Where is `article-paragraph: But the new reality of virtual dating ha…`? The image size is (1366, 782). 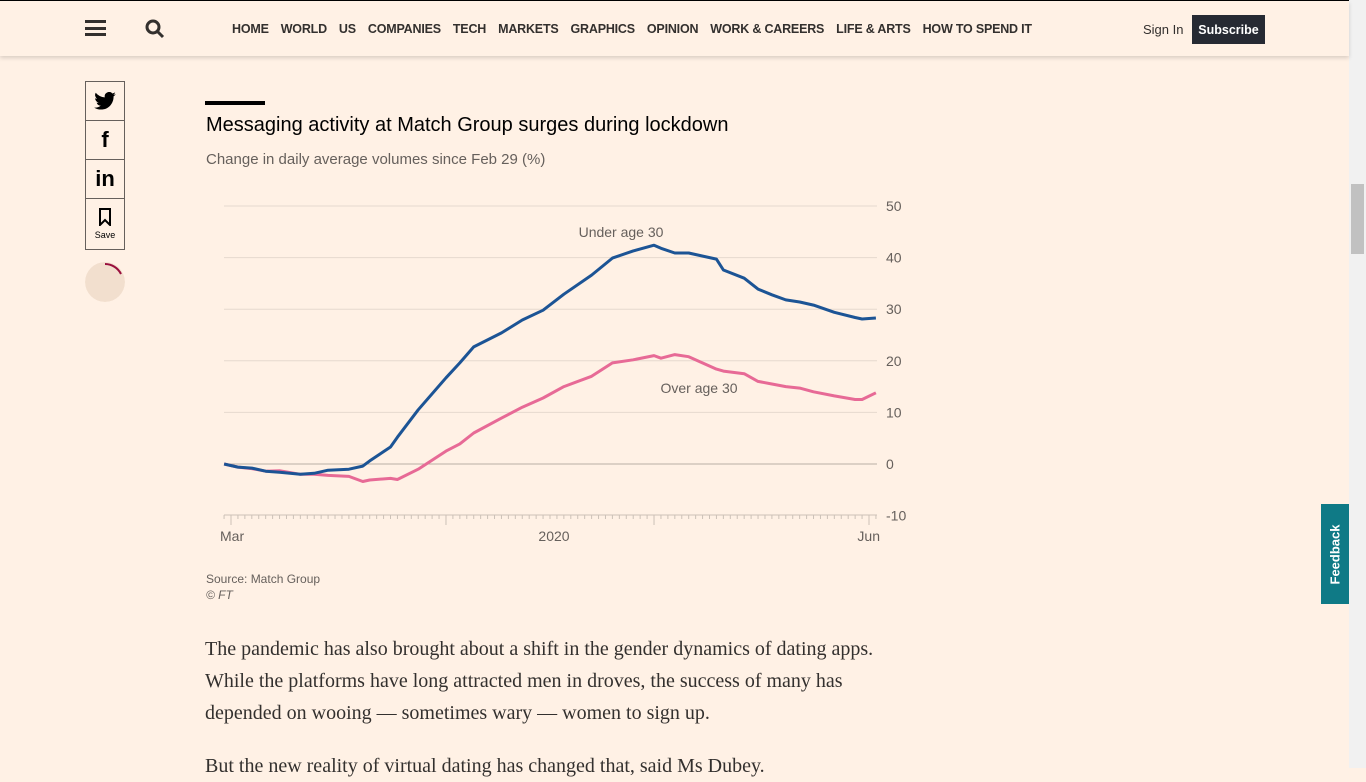
article-paragraph: But the new reality of virtual dating ha… is located at coordinates (485, 766).